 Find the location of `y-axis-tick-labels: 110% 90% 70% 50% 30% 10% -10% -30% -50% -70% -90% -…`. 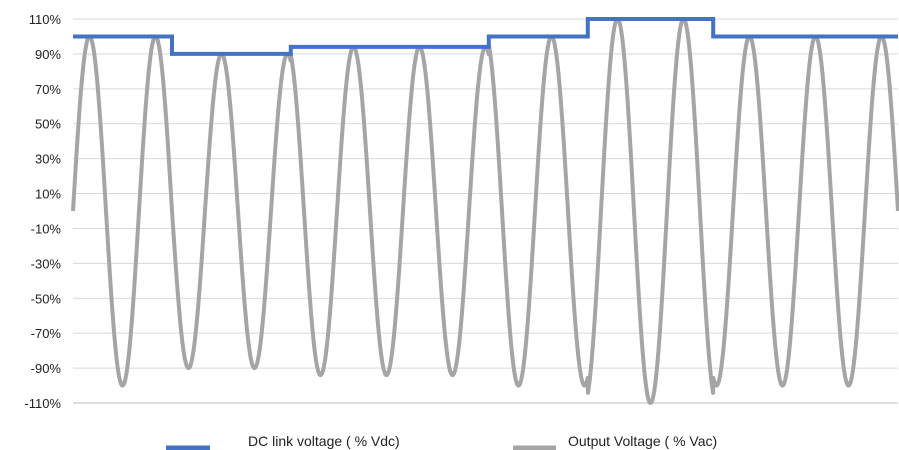

y-axis-tick-labels: 110% 90% 70% 50% 30% 10% -10% -30% -50% -70% -90% -… is located at coordinates (42, 211).